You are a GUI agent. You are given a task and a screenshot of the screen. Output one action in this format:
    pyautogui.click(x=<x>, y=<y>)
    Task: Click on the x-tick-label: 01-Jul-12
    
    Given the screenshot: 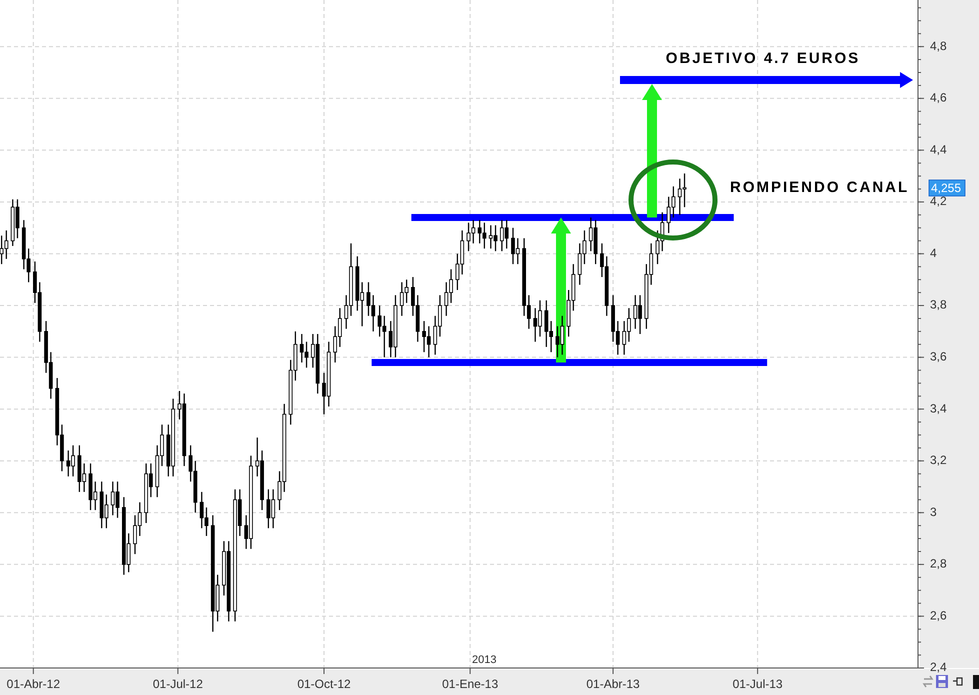 What is the action you would take?
    pyautogui.click(x=178, y=684)
    